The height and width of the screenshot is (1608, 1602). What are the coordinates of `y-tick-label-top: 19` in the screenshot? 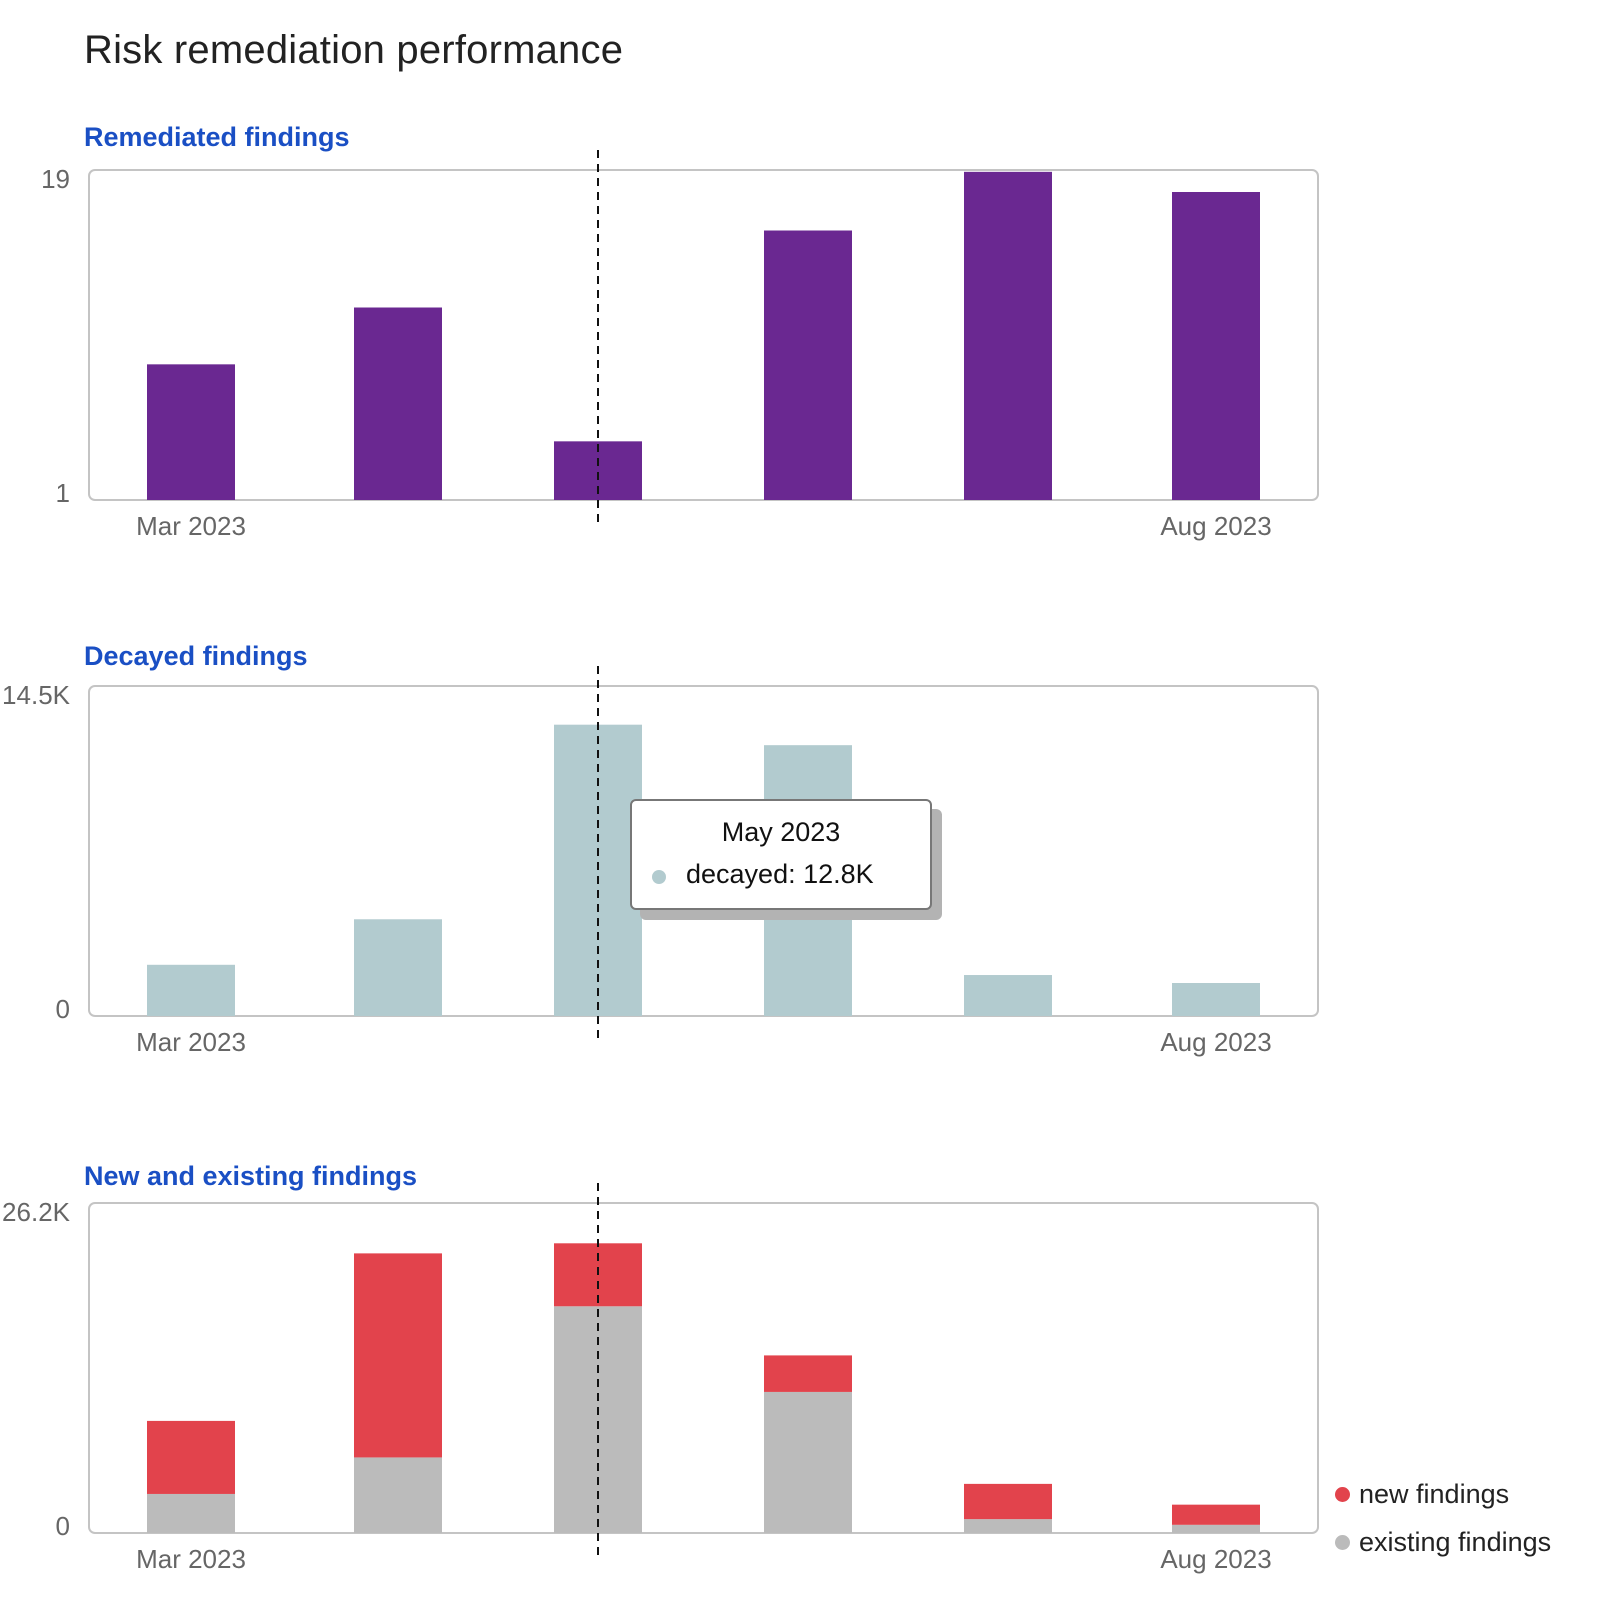 It's located at (55, 179).